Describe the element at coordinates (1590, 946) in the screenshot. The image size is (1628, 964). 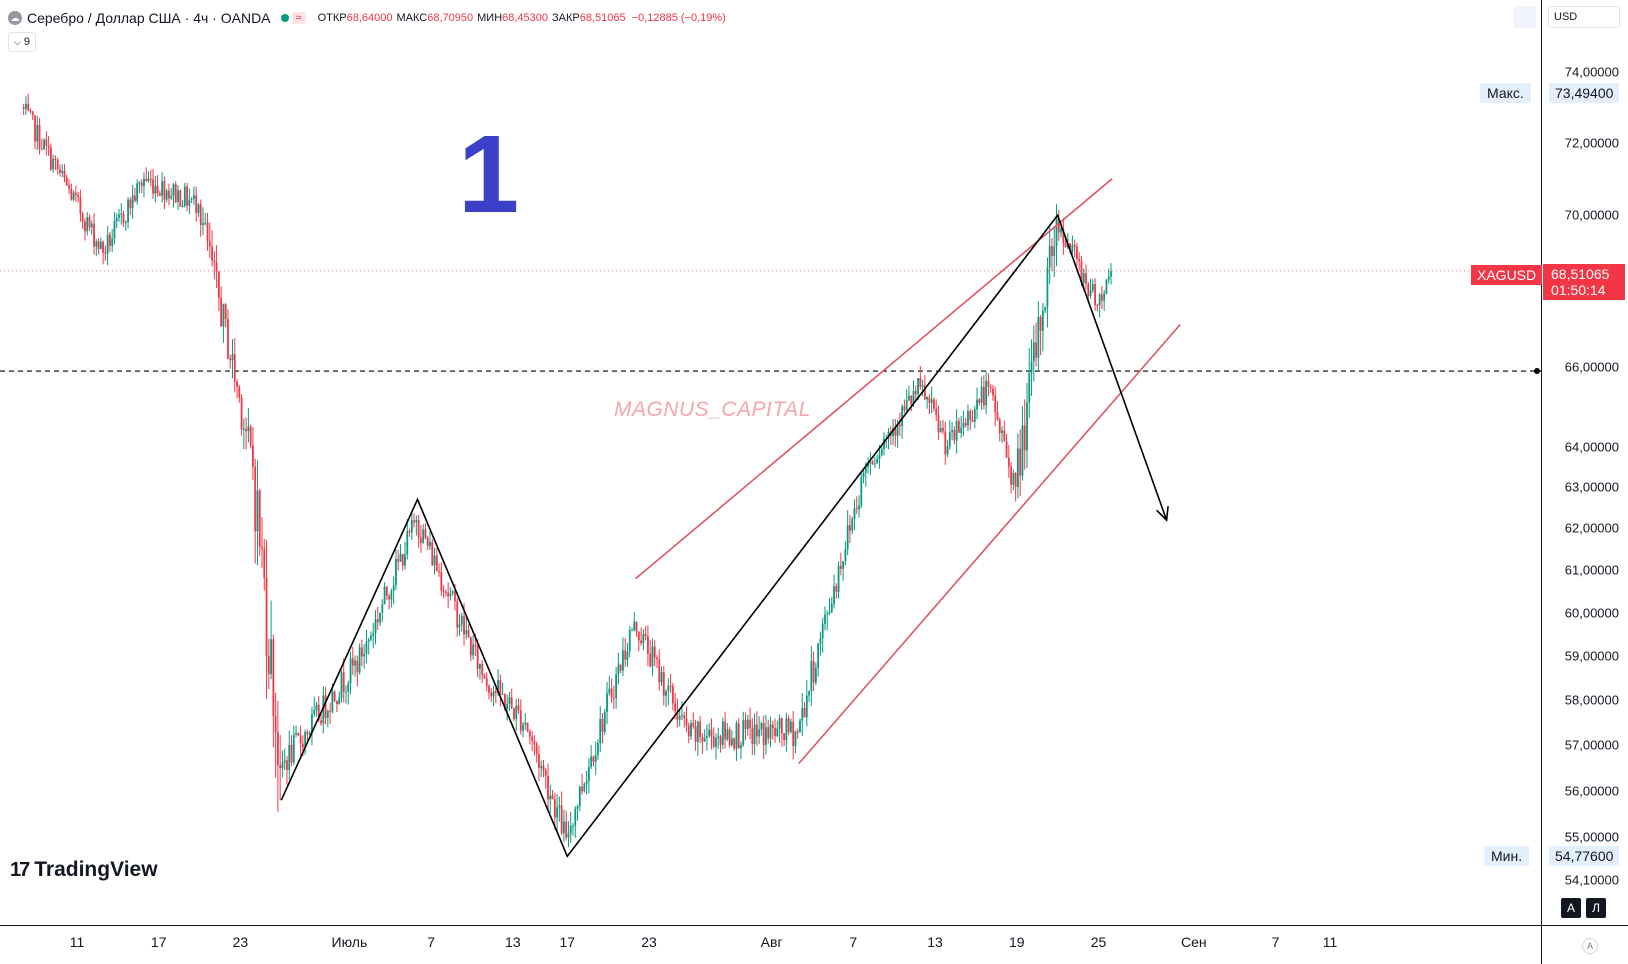
I see `auto-adjust-icon: A` at that location.